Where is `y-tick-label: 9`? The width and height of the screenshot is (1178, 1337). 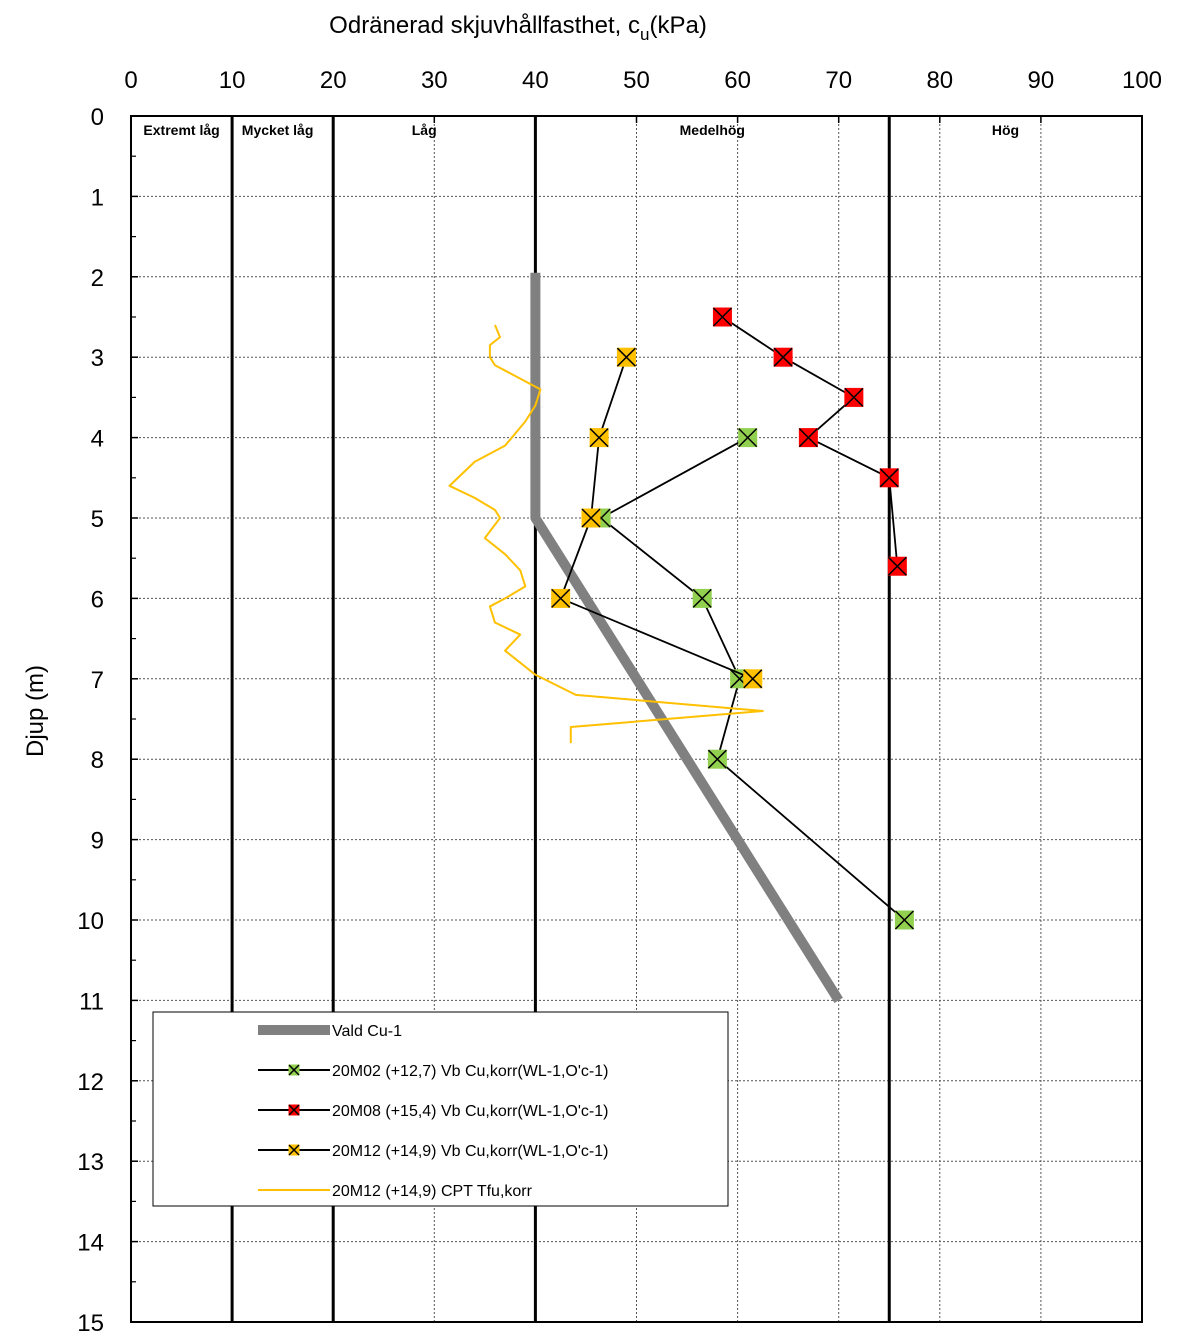
y-tick-label: 9 is located at coordinates (97, 841).